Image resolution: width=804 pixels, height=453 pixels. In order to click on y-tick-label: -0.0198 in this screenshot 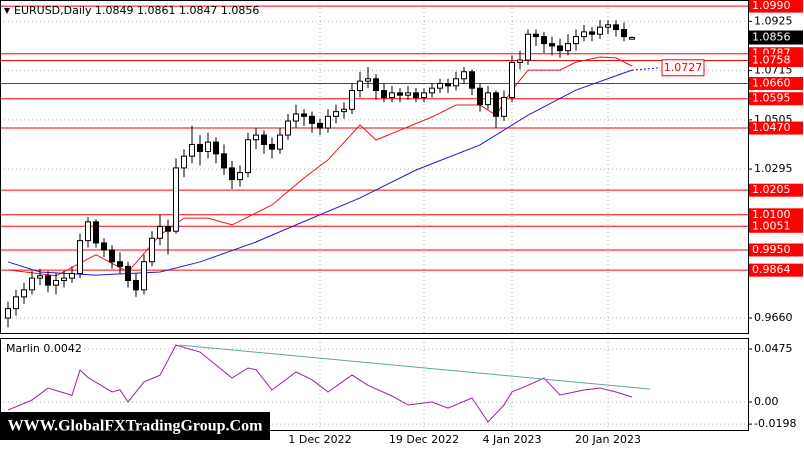, I will do `click(775, 423)`.